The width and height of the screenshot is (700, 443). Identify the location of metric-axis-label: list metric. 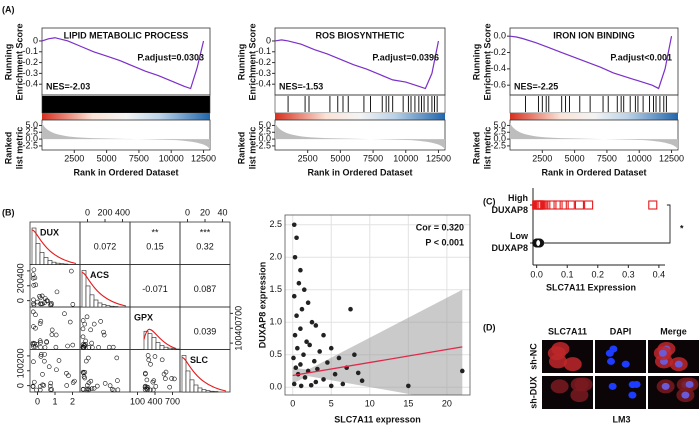
(487, 148).